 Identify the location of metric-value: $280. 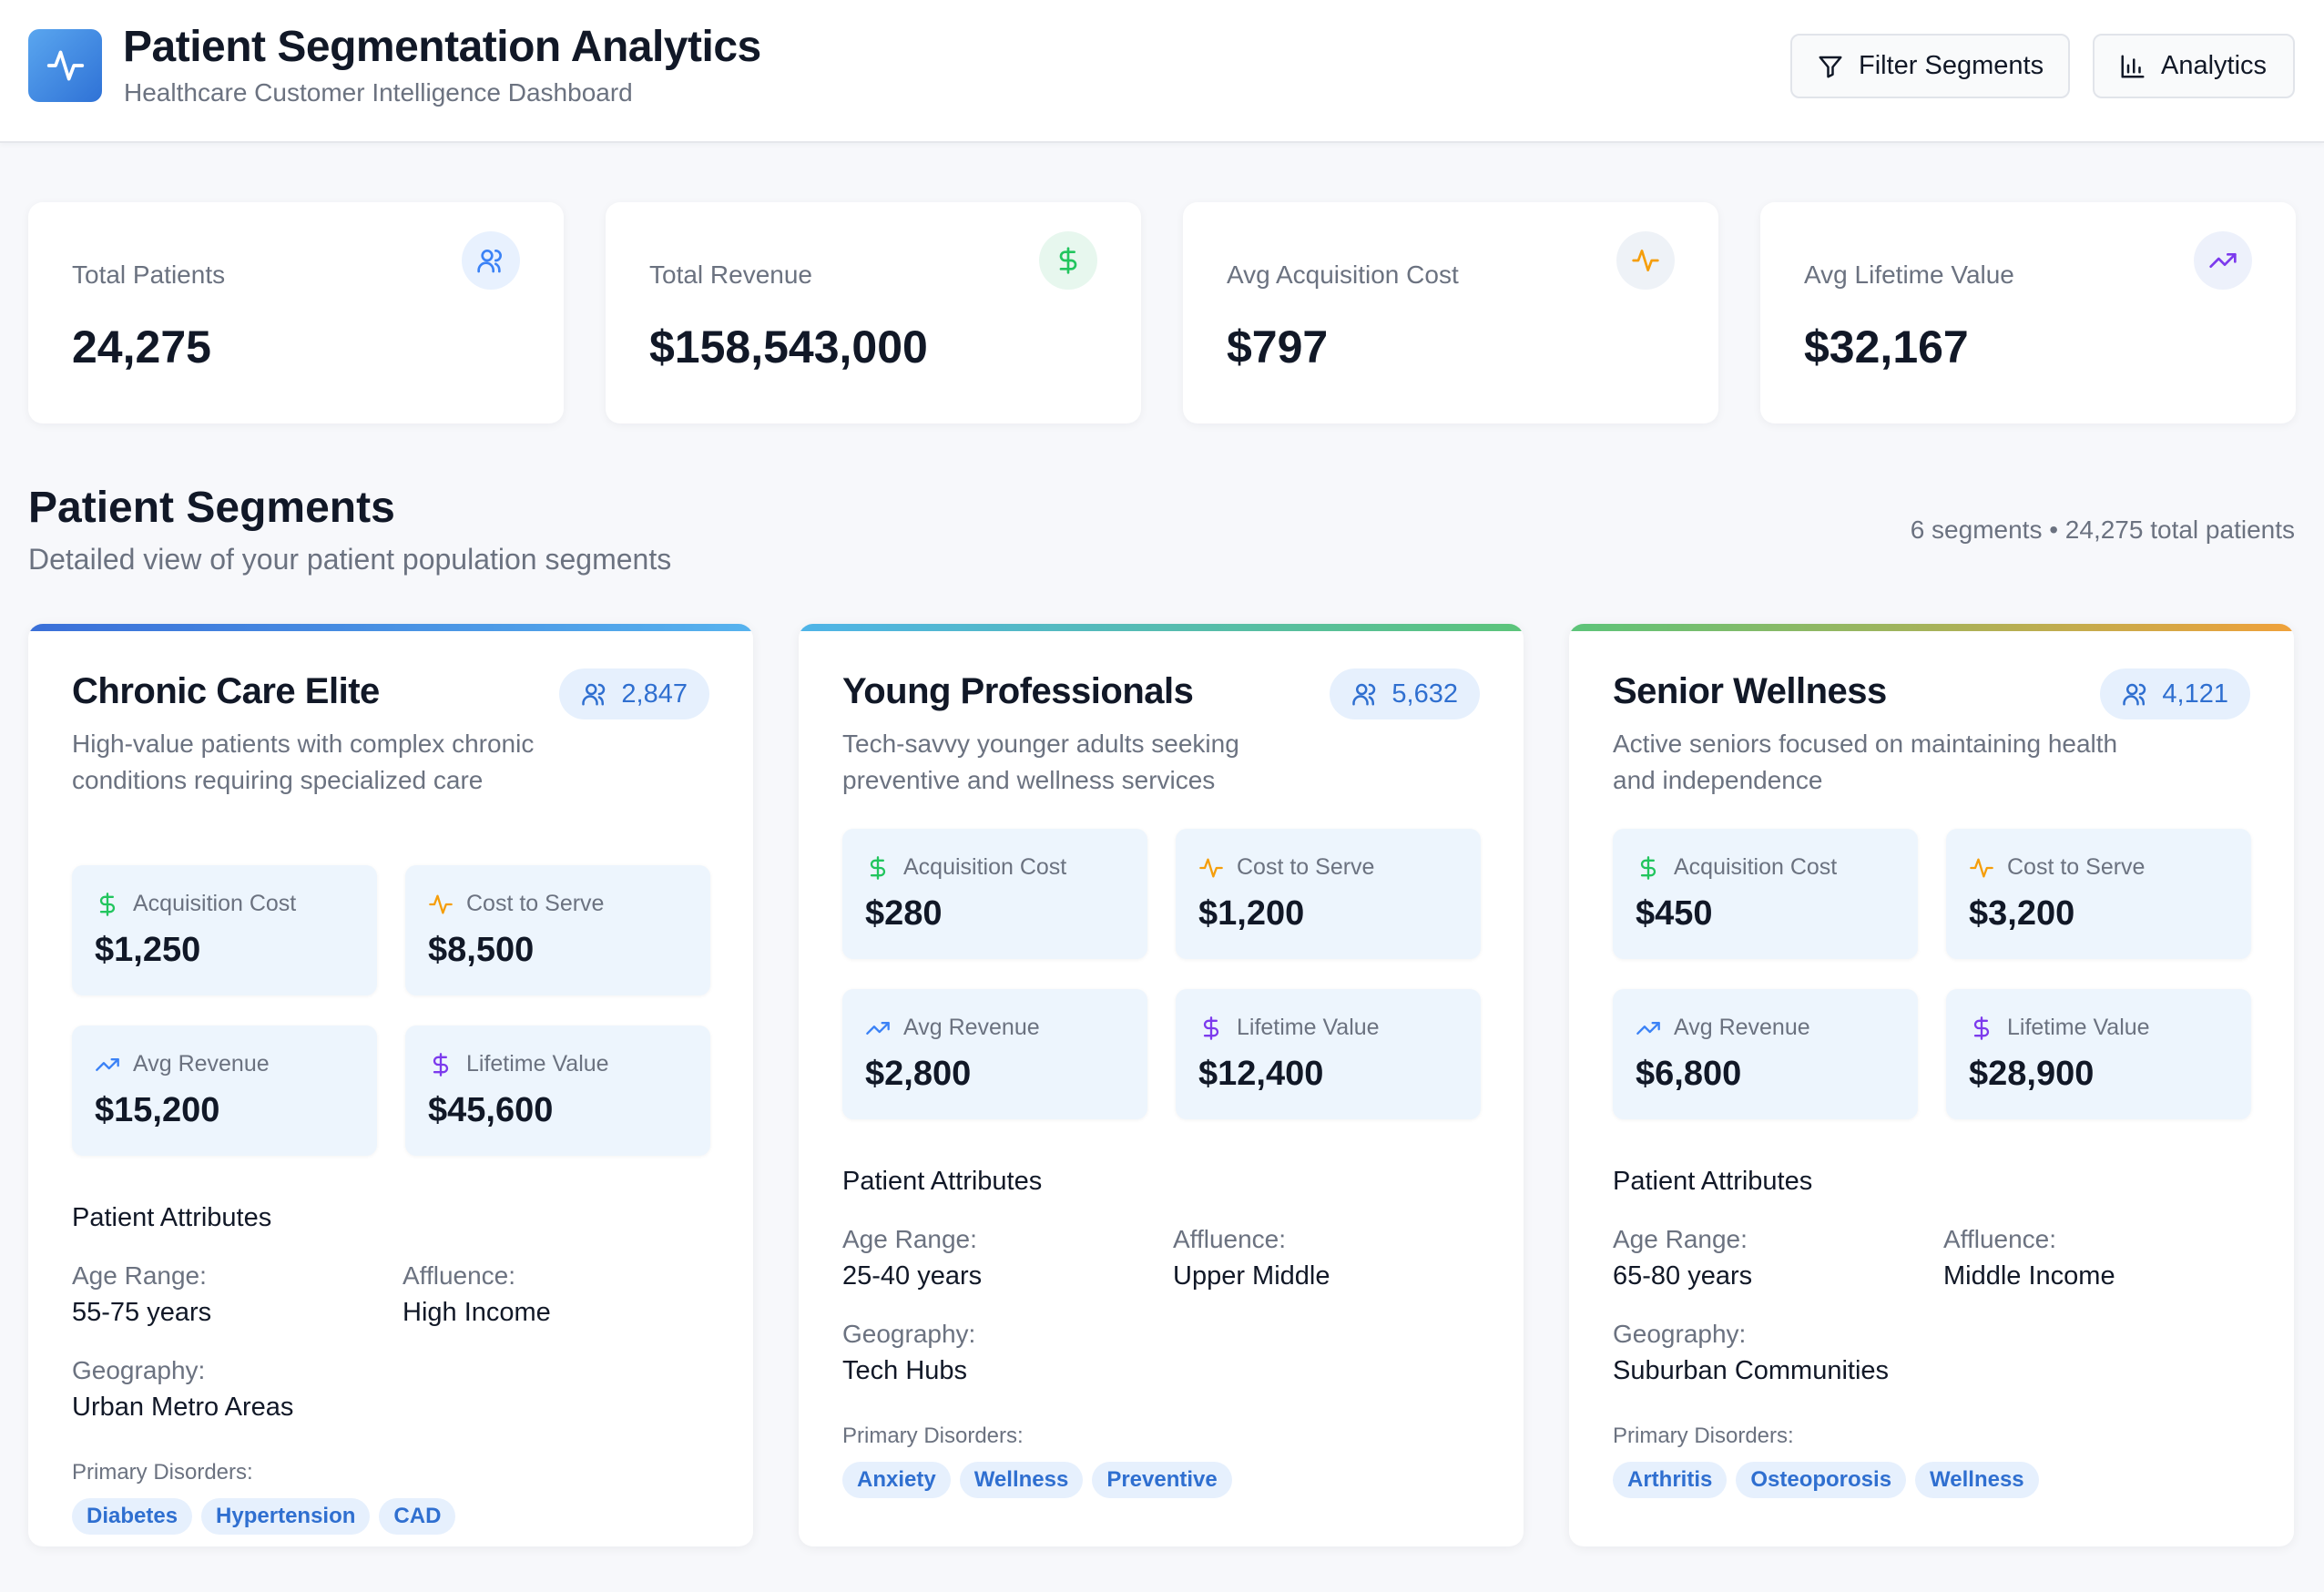
(904, 913).